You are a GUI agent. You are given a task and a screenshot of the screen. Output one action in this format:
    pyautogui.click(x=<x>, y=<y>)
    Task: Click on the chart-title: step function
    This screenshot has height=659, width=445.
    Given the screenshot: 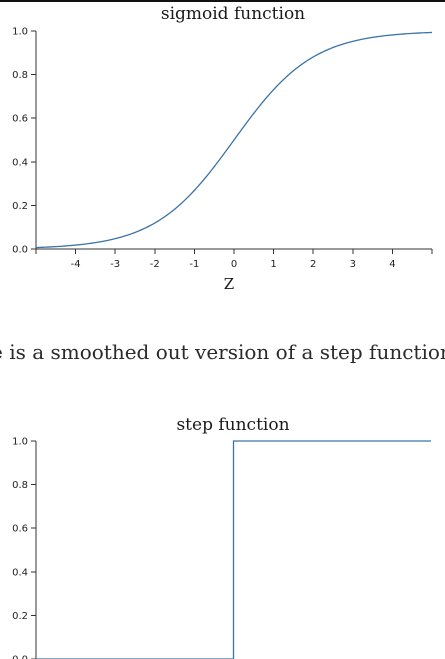 What is the action you would take?
    pyautogui.click(x=232, y=425)
    